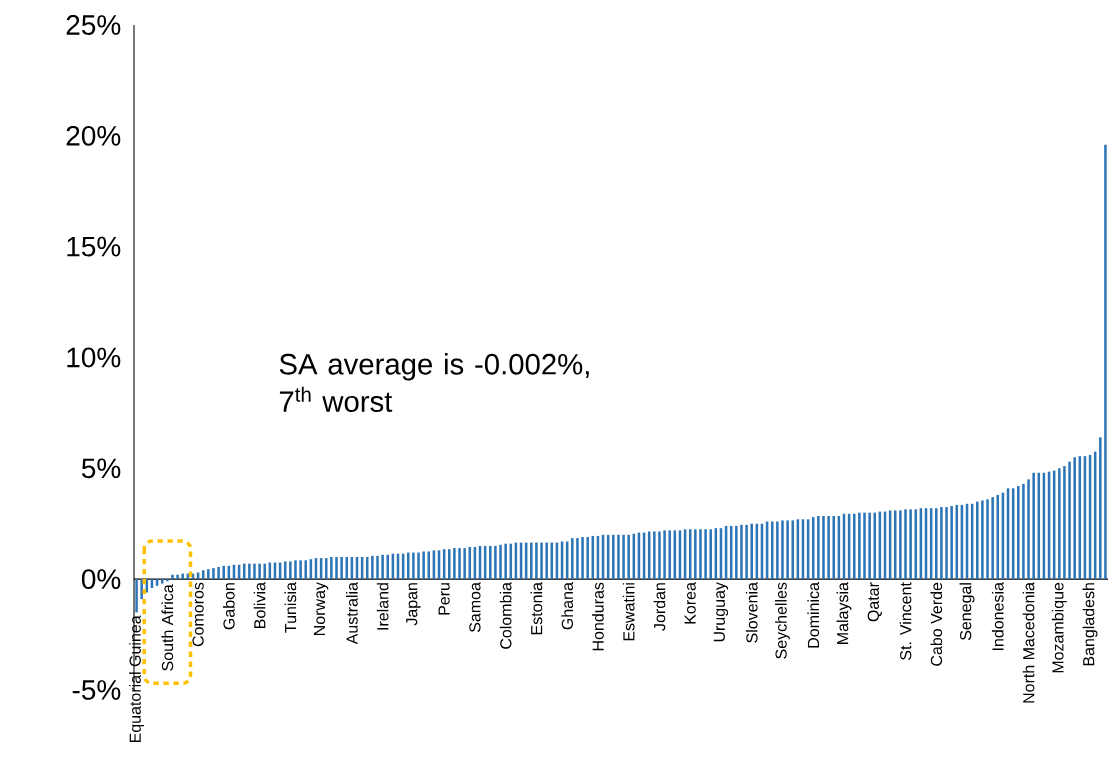 Image resolution: width=1115 pixels, height=770 pixels. Describe the element at coordinates (659, 607) in the screenshot. I see `x-tick-label: Jordan` at that location.